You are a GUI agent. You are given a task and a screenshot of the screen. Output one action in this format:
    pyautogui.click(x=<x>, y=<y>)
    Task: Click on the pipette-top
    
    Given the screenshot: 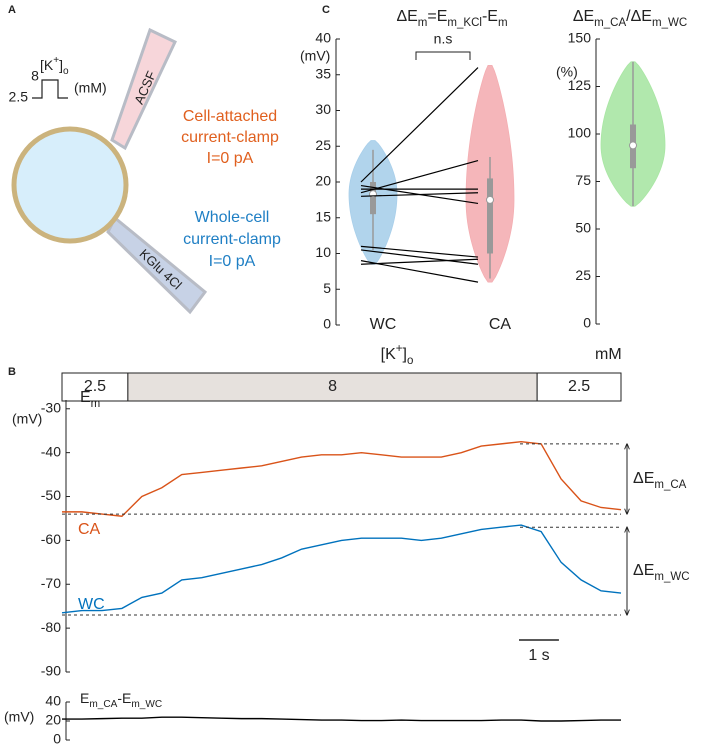 What is the action you would take?
    pyautogui.click(x=143, y=89)
    